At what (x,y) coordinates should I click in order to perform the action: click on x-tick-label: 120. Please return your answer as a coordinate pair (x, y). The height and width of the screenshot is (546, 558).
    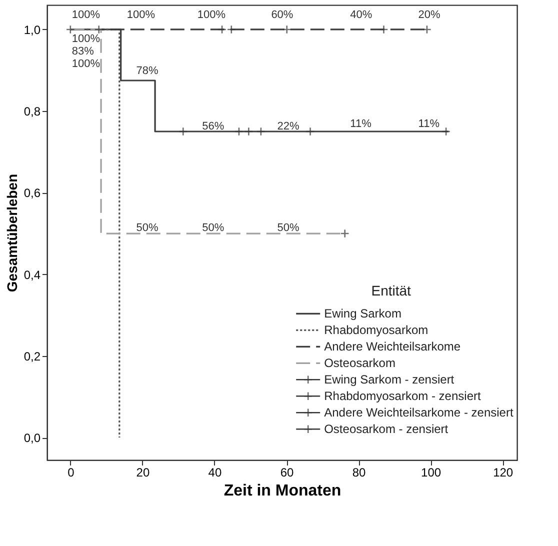
    Looking at the image, I should click on (503, 473).